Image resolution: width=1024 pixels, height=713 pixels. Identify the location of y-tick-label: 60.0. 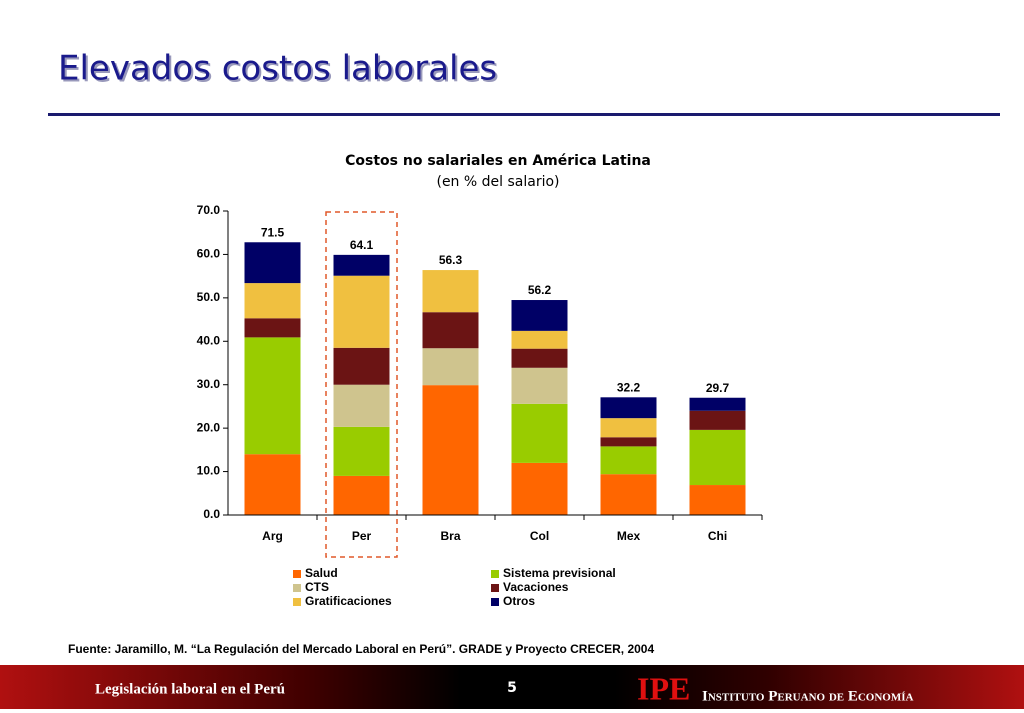
(209, 254).